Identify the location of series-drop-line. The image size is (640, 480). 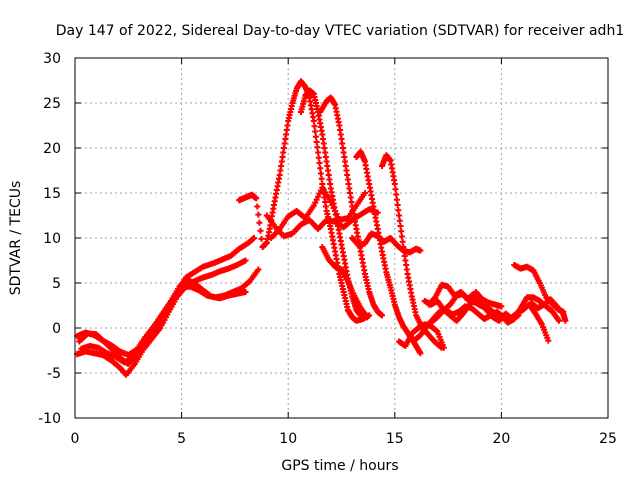
(345, 282).